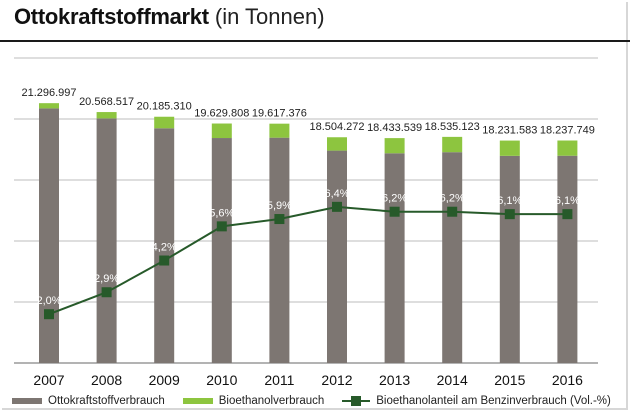  I want to click on total-label-2016: 18.237.749, so click(567, 130).